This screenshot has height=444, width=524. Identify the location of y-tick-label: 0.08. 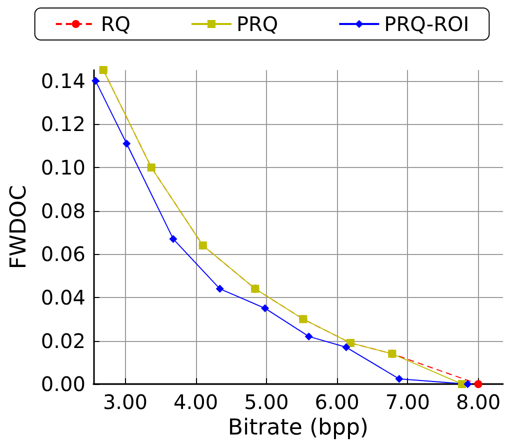
(63, 210).